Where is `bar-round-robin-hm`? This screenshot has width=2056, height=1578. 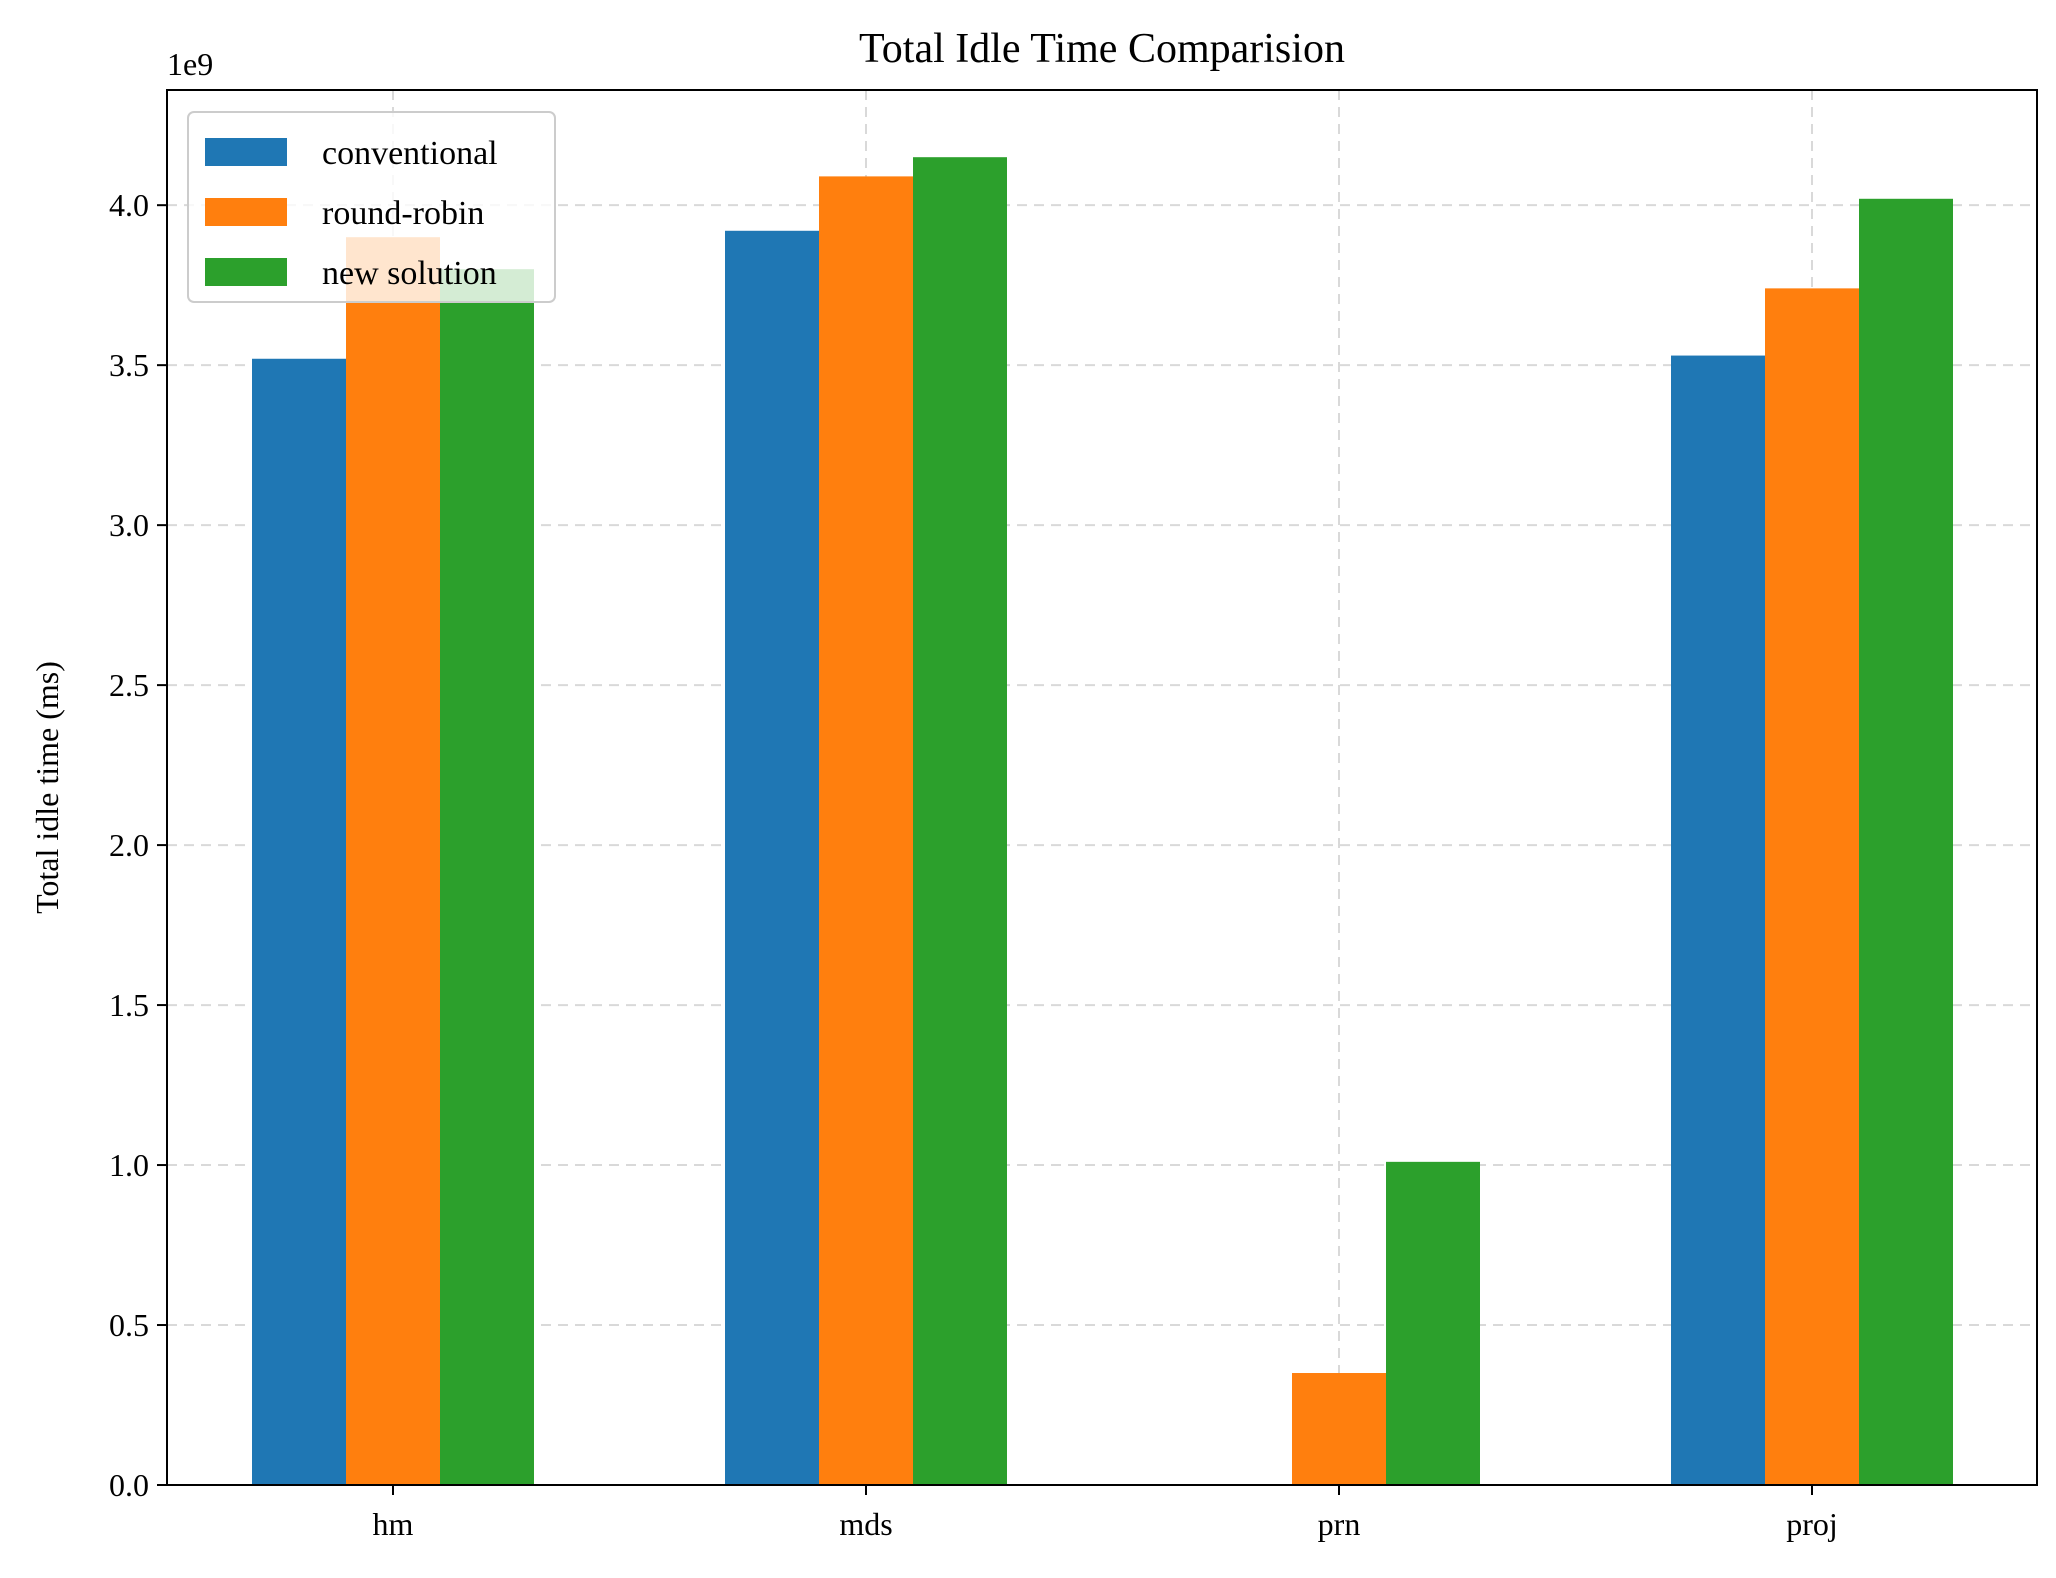
bar-round-robin-hm is located at coordinates (393, 861).